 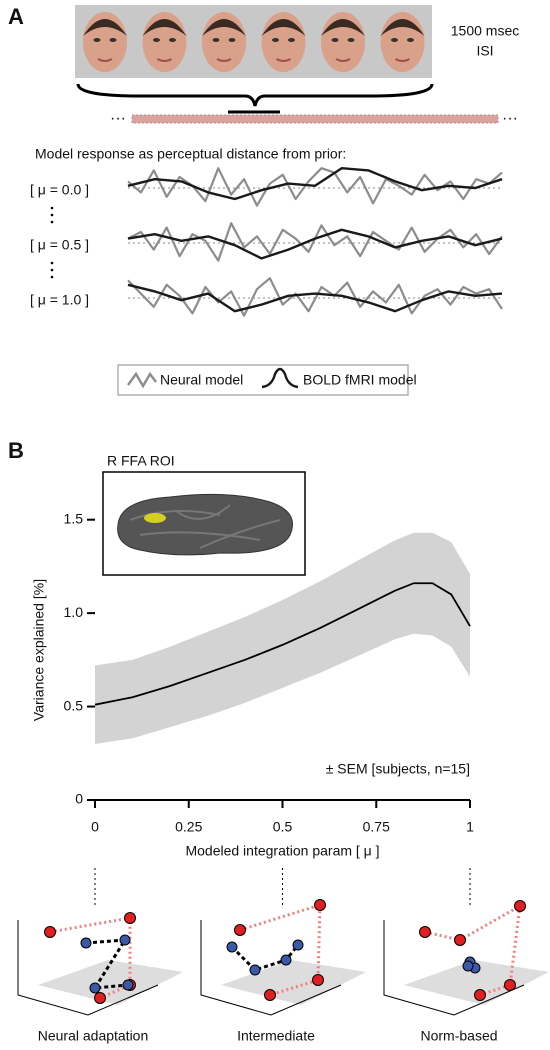 I want to click on sem-band, so click(x=282, y=638).